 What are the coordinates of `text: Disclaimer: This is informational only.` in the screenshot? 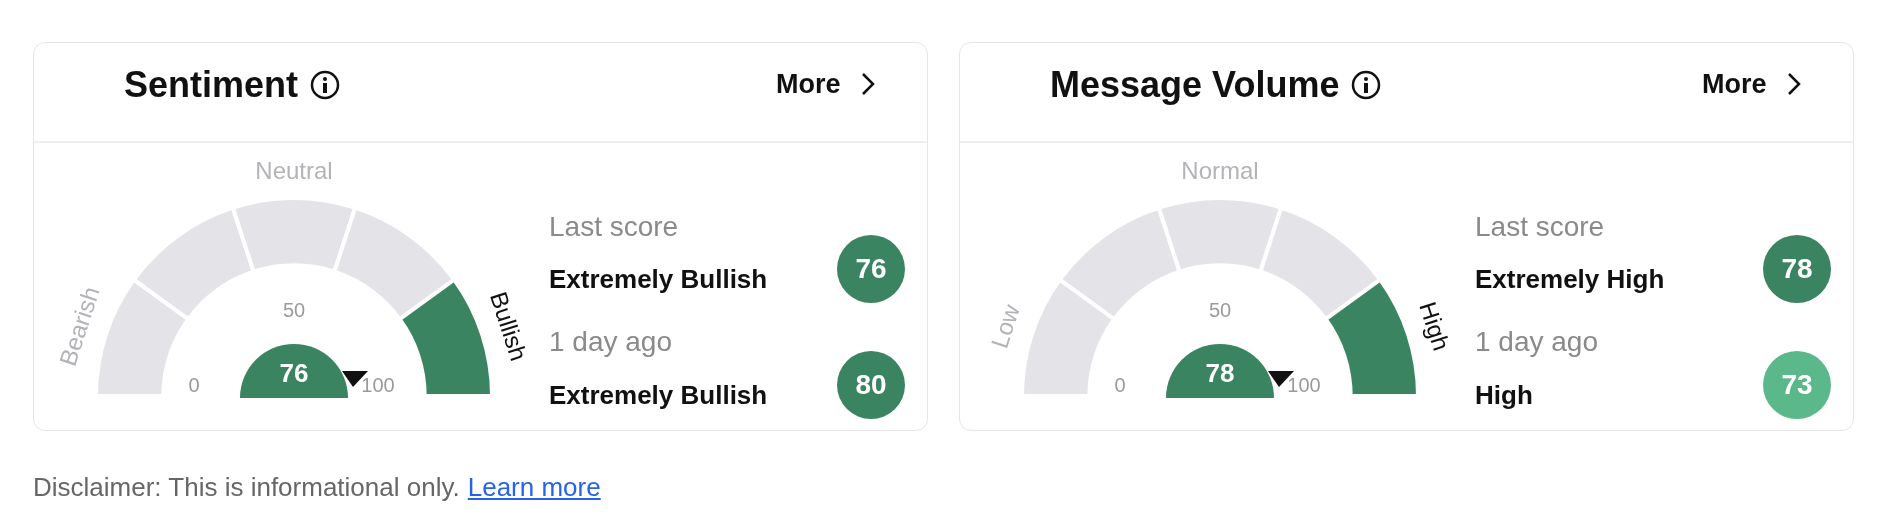 It's located at (246, 487).